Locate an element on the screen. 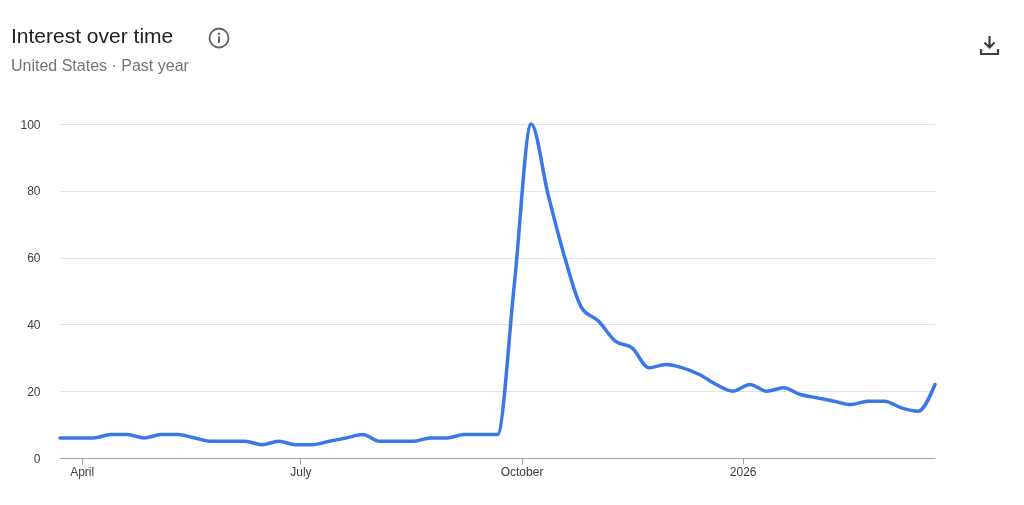 The image size is (1024, 505). chart-subtitle: United States · Past year is located at coordinates (100, 66).